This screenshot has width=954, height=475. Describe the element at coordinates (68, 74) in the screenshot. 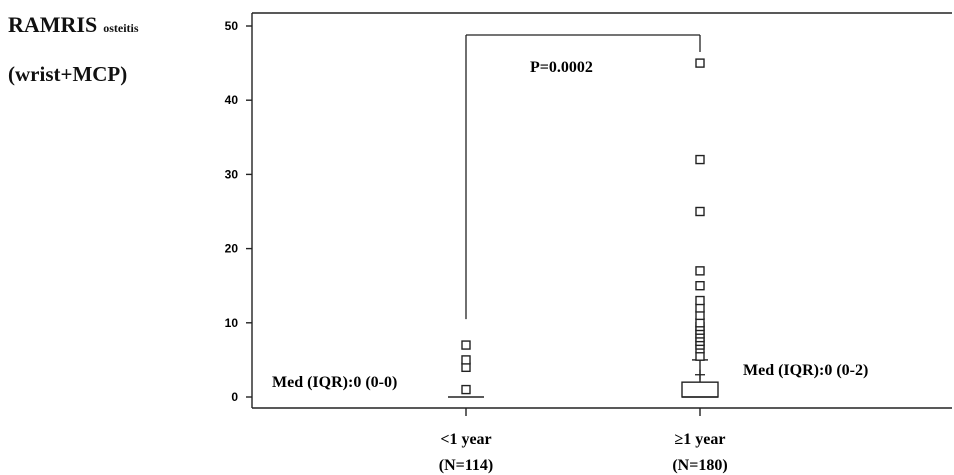

I see `y-axis-title-line2: (wrist+MCP)` at that location.